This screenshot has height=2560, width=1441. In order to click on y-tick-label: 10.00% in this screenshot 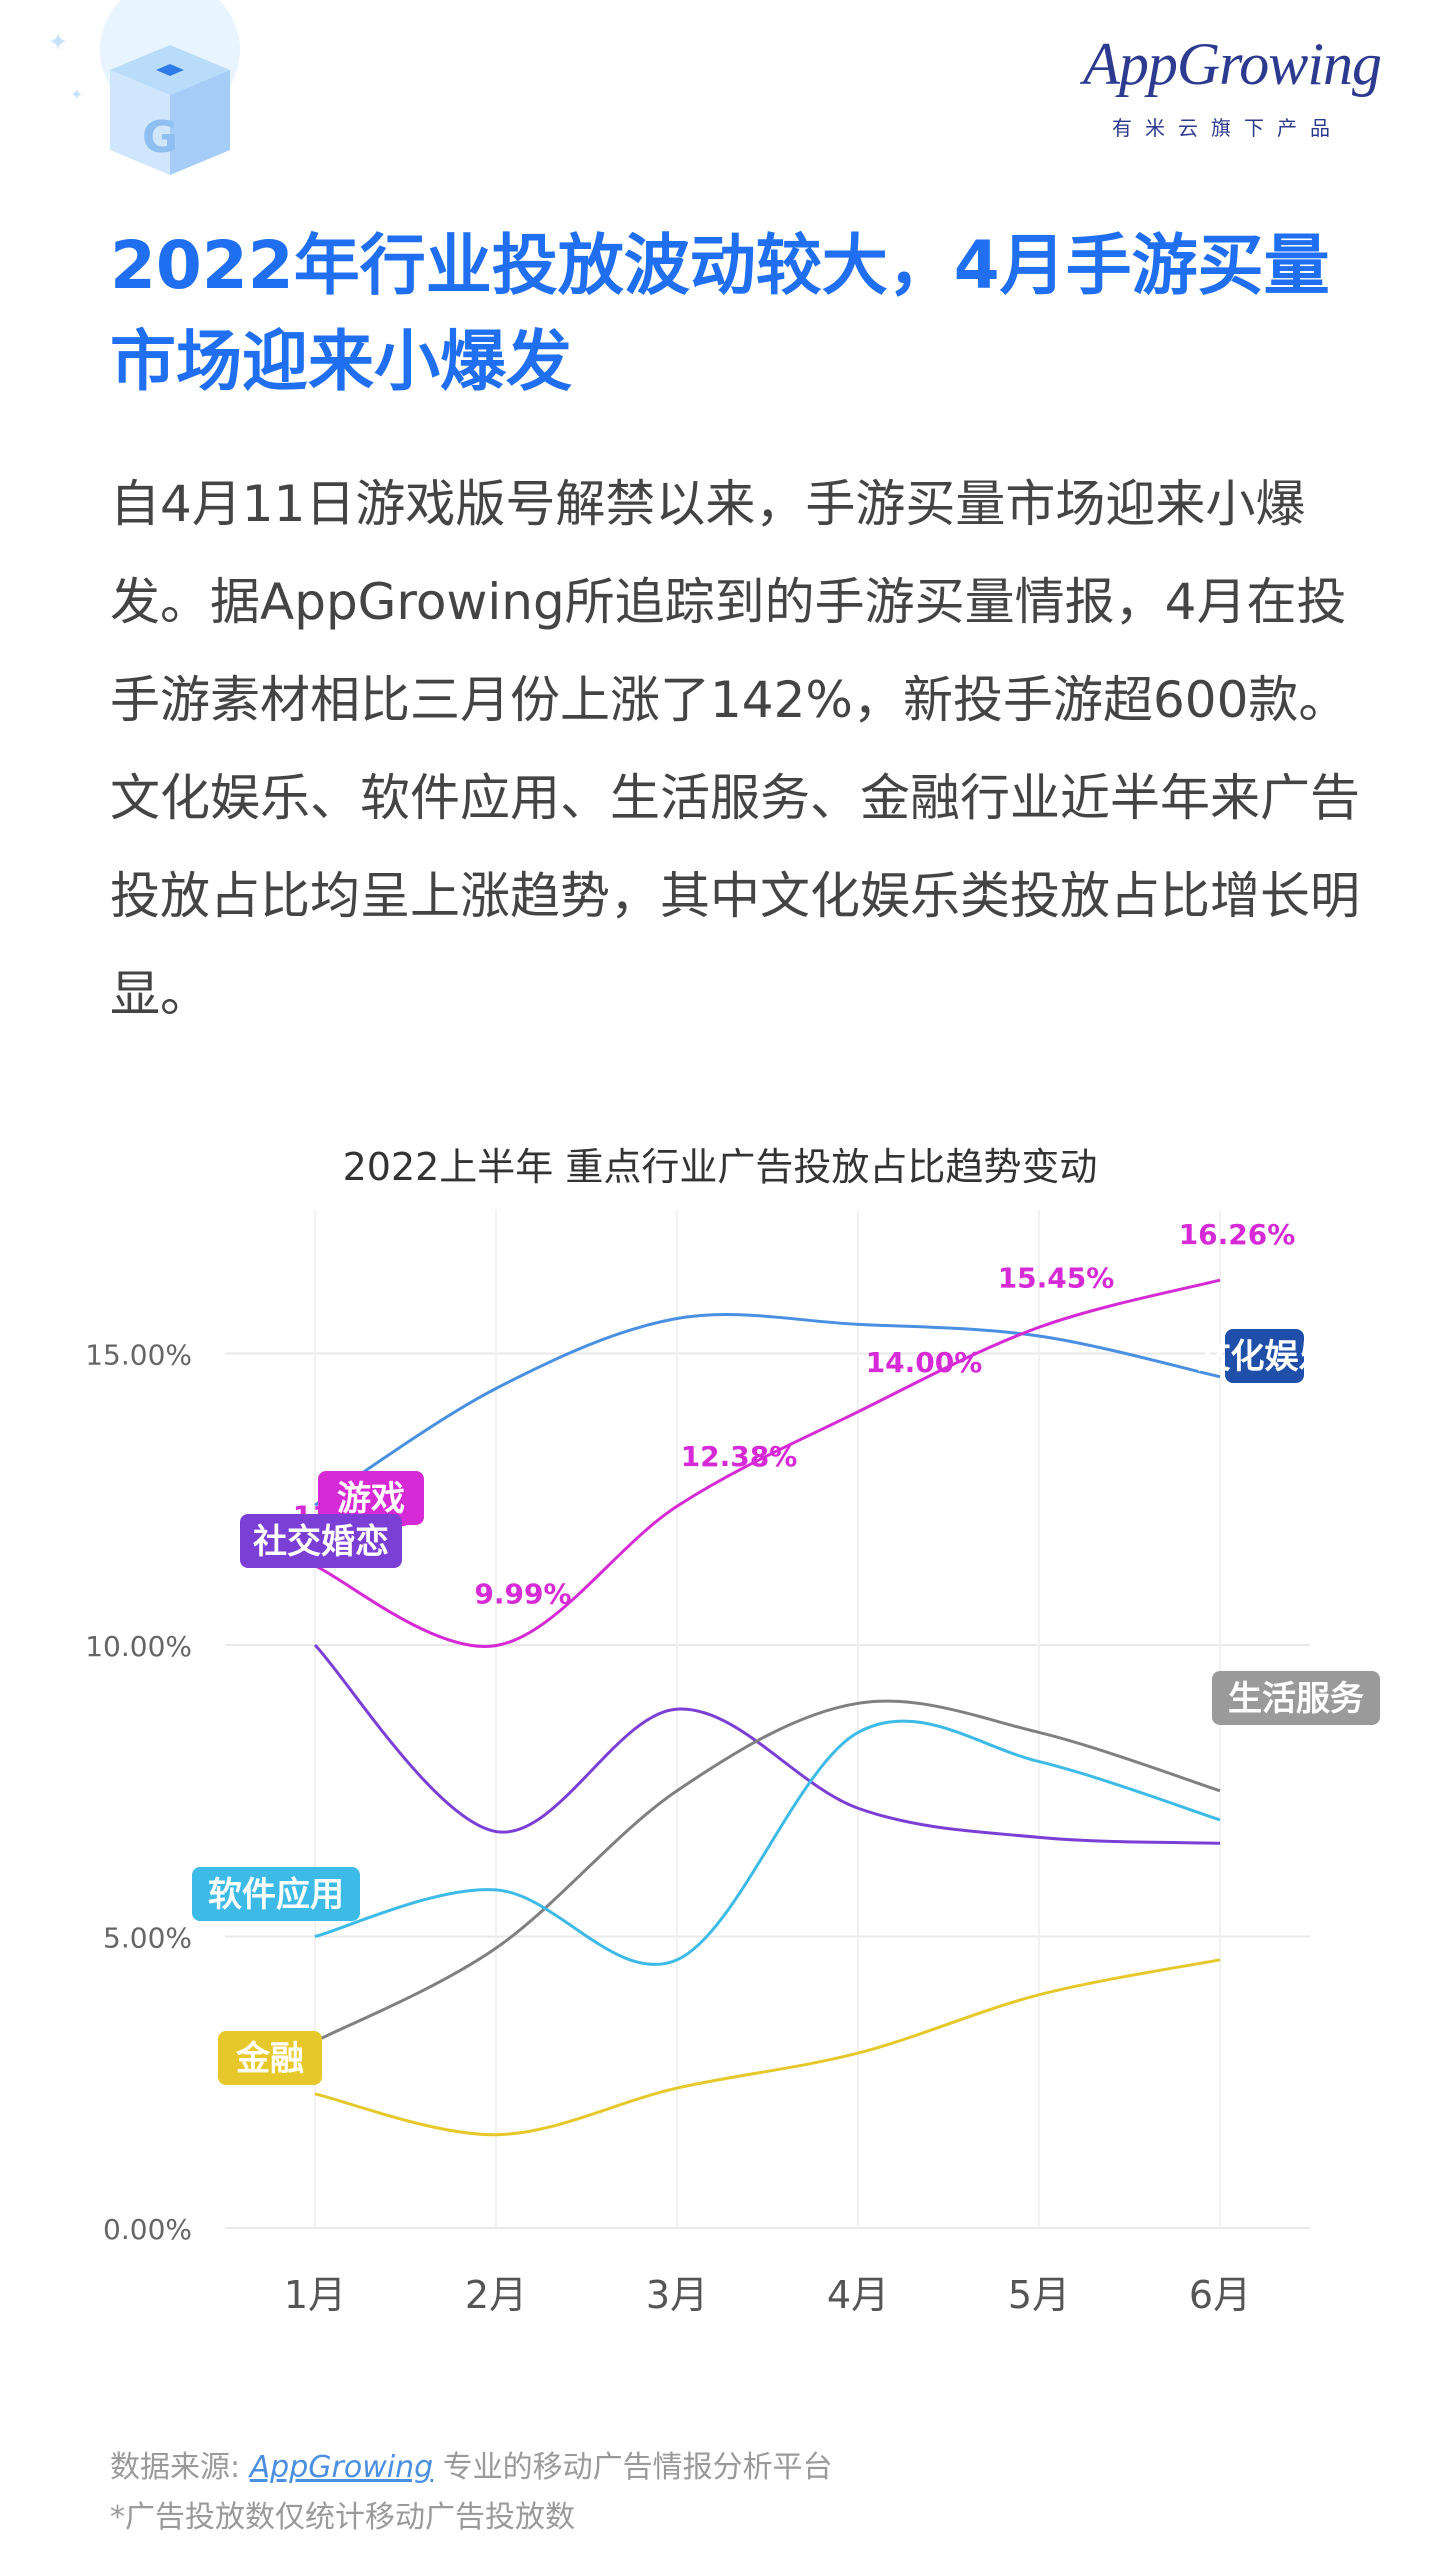, I will do `click(138, 1646)`.